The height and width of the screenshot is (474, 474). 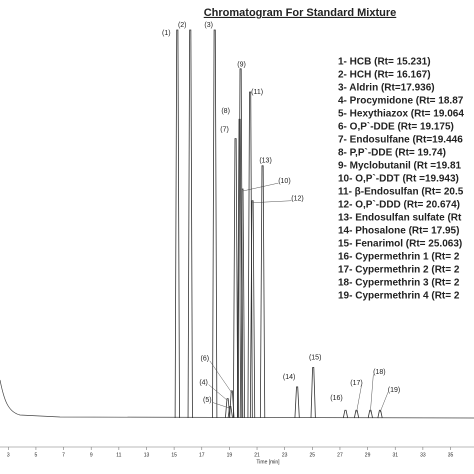 What do you see at coordinates (395, 455) in the screenshot?
I see `x-tick-label: 31` at bounding box center [395, 455].